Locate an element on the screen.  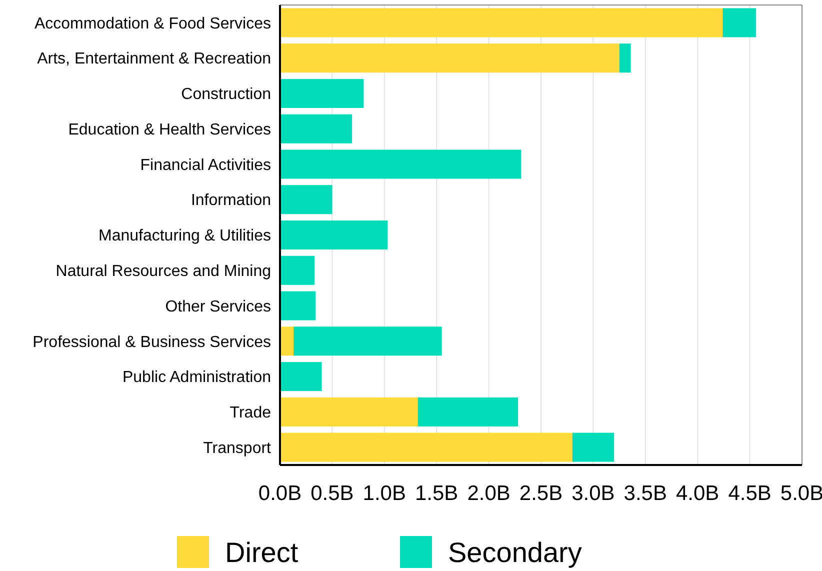
y-tick-label: Arts, Entertainment & Recreation is located at coordinates (154, 59).